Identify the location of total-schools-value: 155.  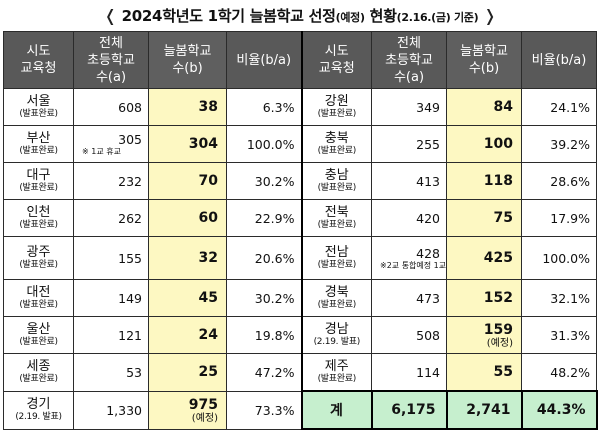
(130, 258).